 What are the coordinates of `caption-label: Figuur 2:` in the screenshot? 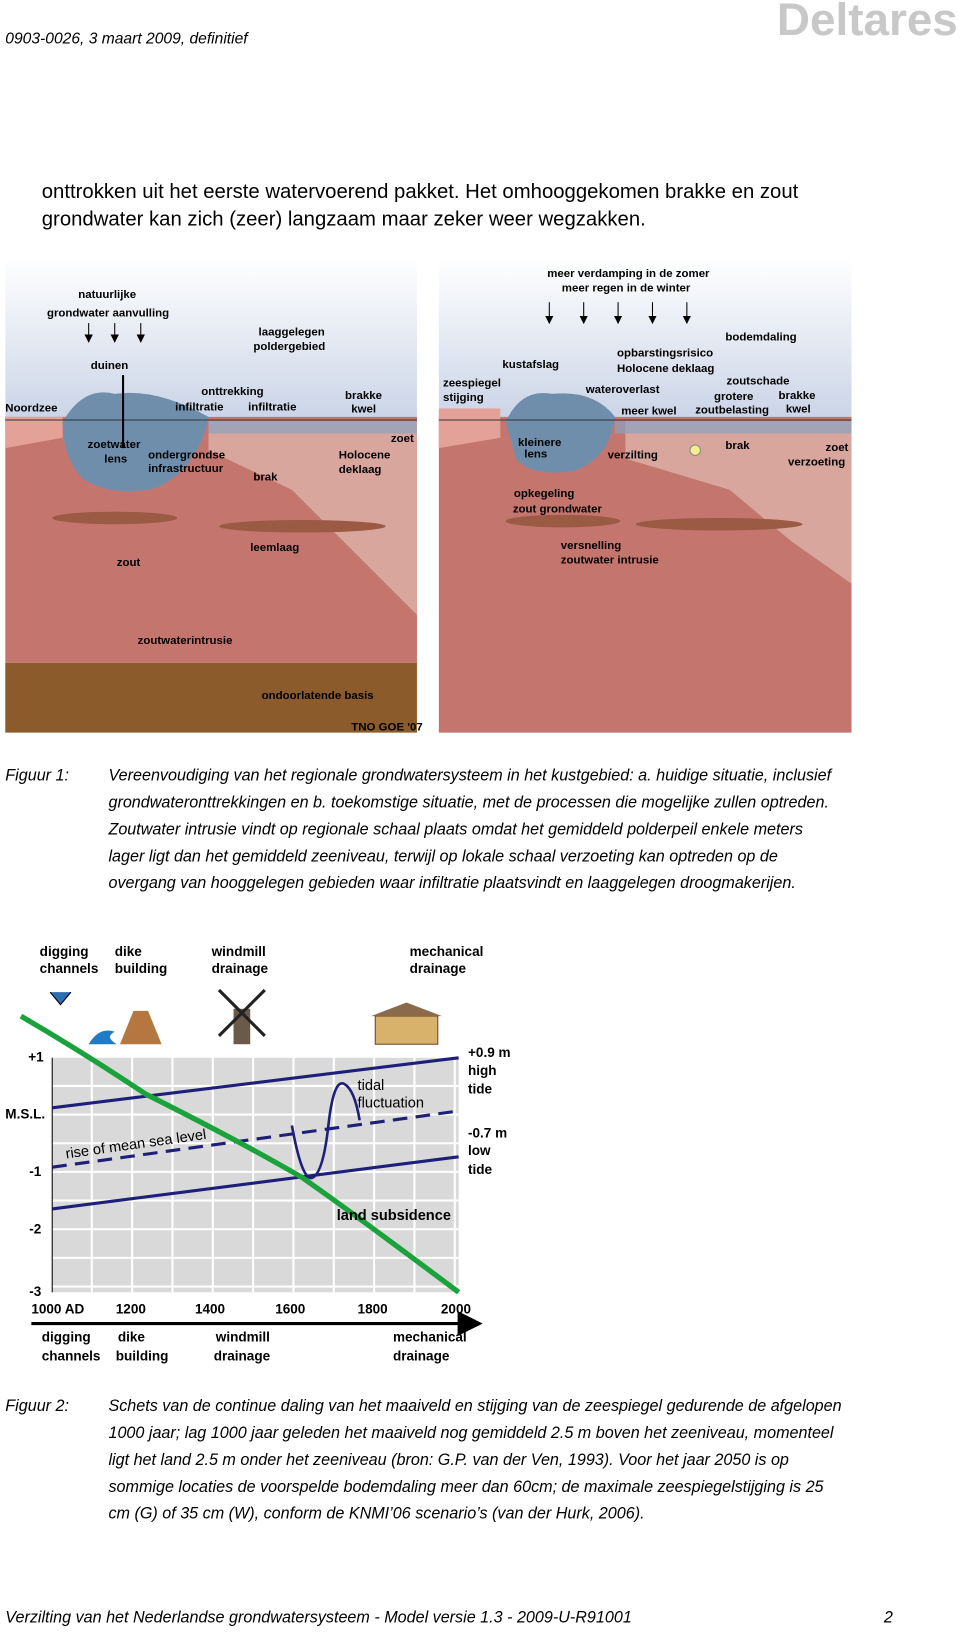 It's located at (37, 1406).